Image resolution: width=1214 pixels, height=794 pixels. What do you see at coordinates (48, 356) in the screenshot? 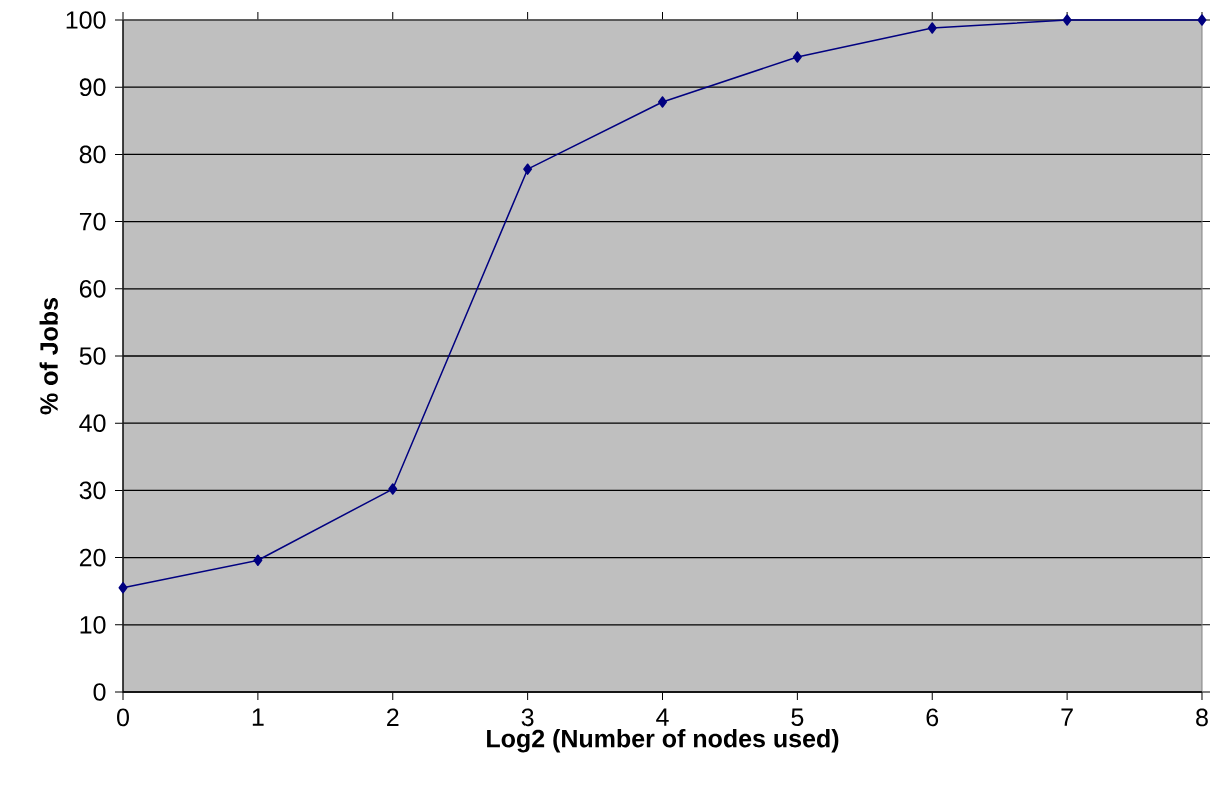
I see `y-axis-title: % of Jobs` at bounding box center [48, 356].